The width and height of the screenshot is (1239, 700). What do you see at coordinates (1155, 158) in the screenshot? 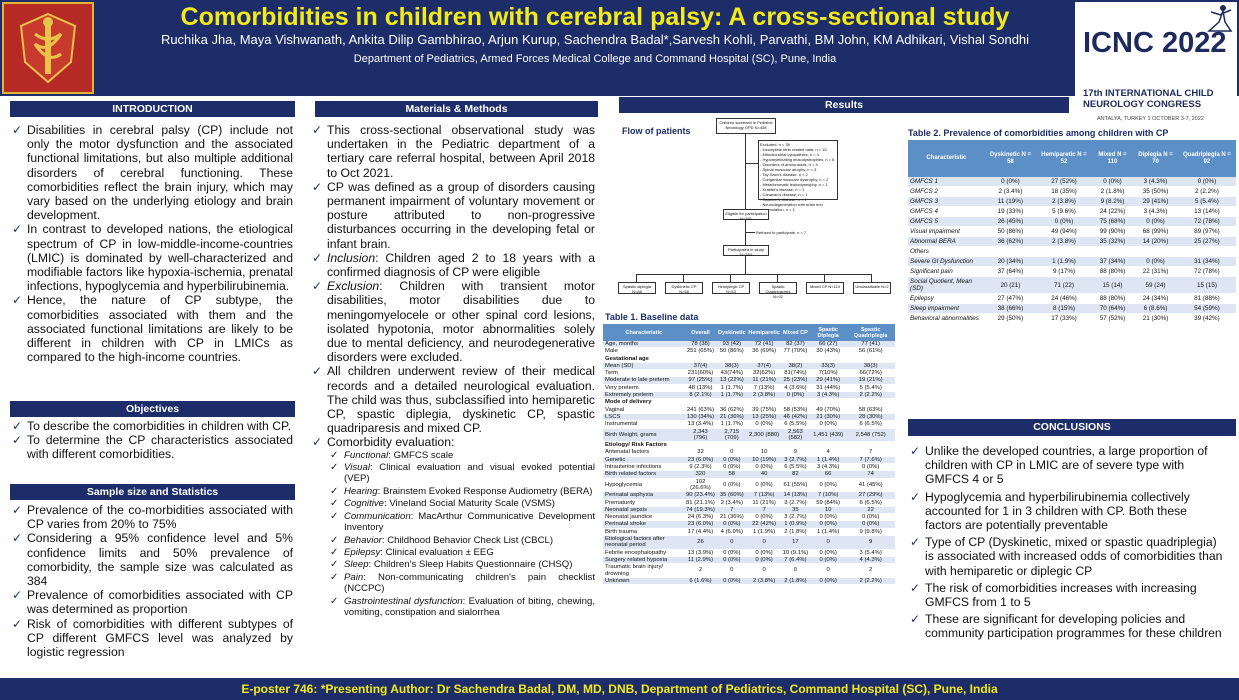
I see `table2-header-cell: Diplegia N = 70` at bounding box center [1155, 158].